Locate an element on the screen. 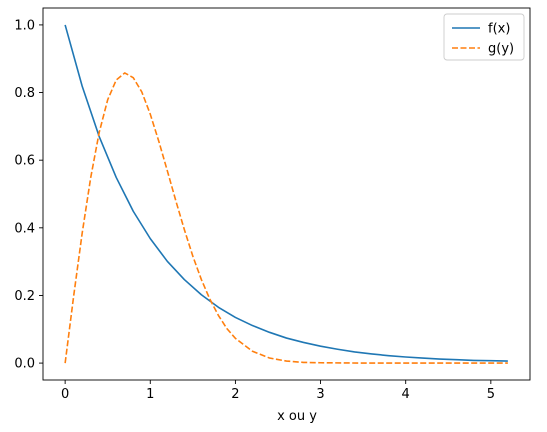 The image size is (547, 432). y-tick-label: 0.2 is located at coordinates (24, 296).